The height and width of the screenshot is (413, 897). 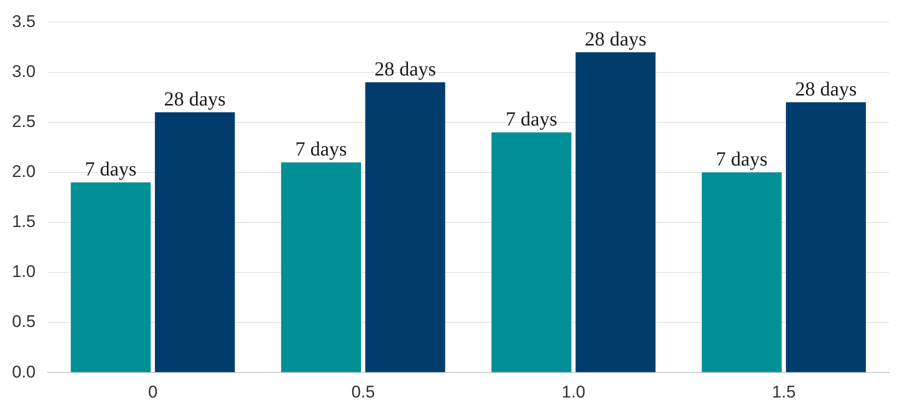 I want to click on y-tick-label: 3.5, so click(x=24, y=21).